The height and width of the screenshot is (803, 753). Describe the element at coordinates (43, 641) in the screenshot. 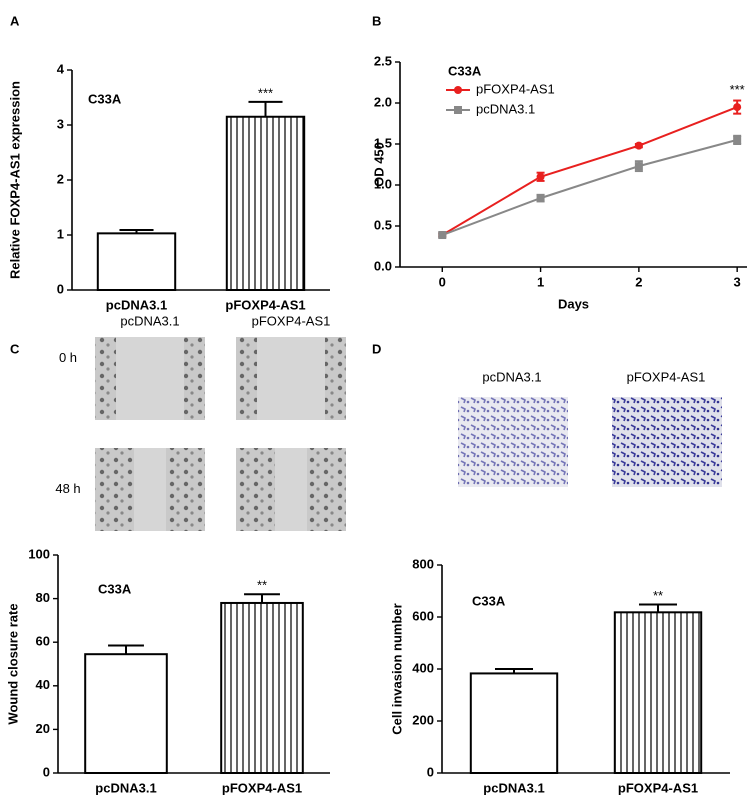

I see `y-tick-label: 60` at that location.